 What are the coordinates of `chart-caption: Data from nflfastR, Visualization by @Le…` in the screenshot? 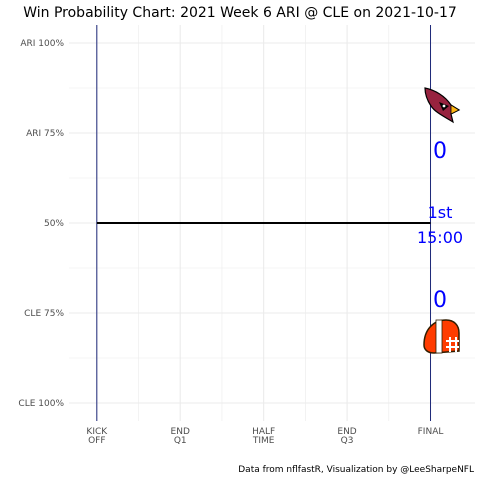 It's located at (356, 470).